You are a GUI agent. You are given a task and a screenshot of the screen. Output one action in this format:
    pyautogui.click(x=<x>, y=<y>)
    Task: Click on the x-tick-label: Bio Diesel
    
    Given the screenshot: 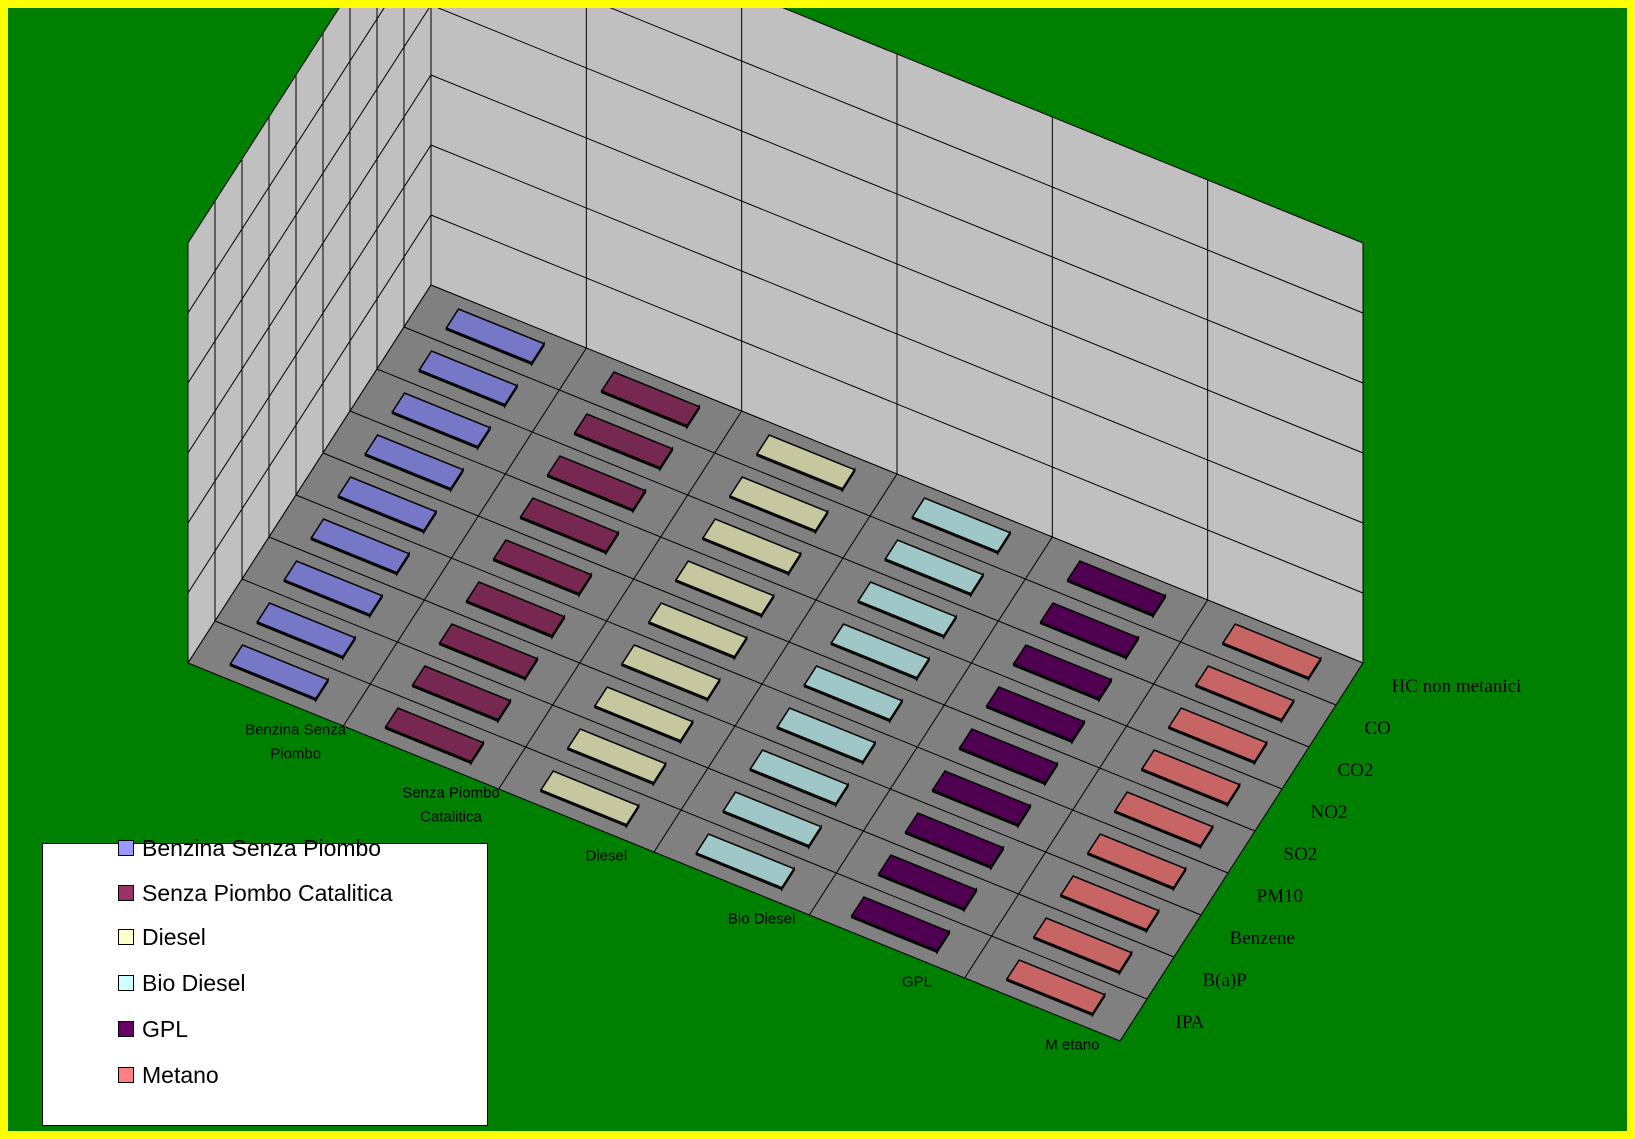 What is the action you would take?
    pyautogui.click(x=762, y=919)
    